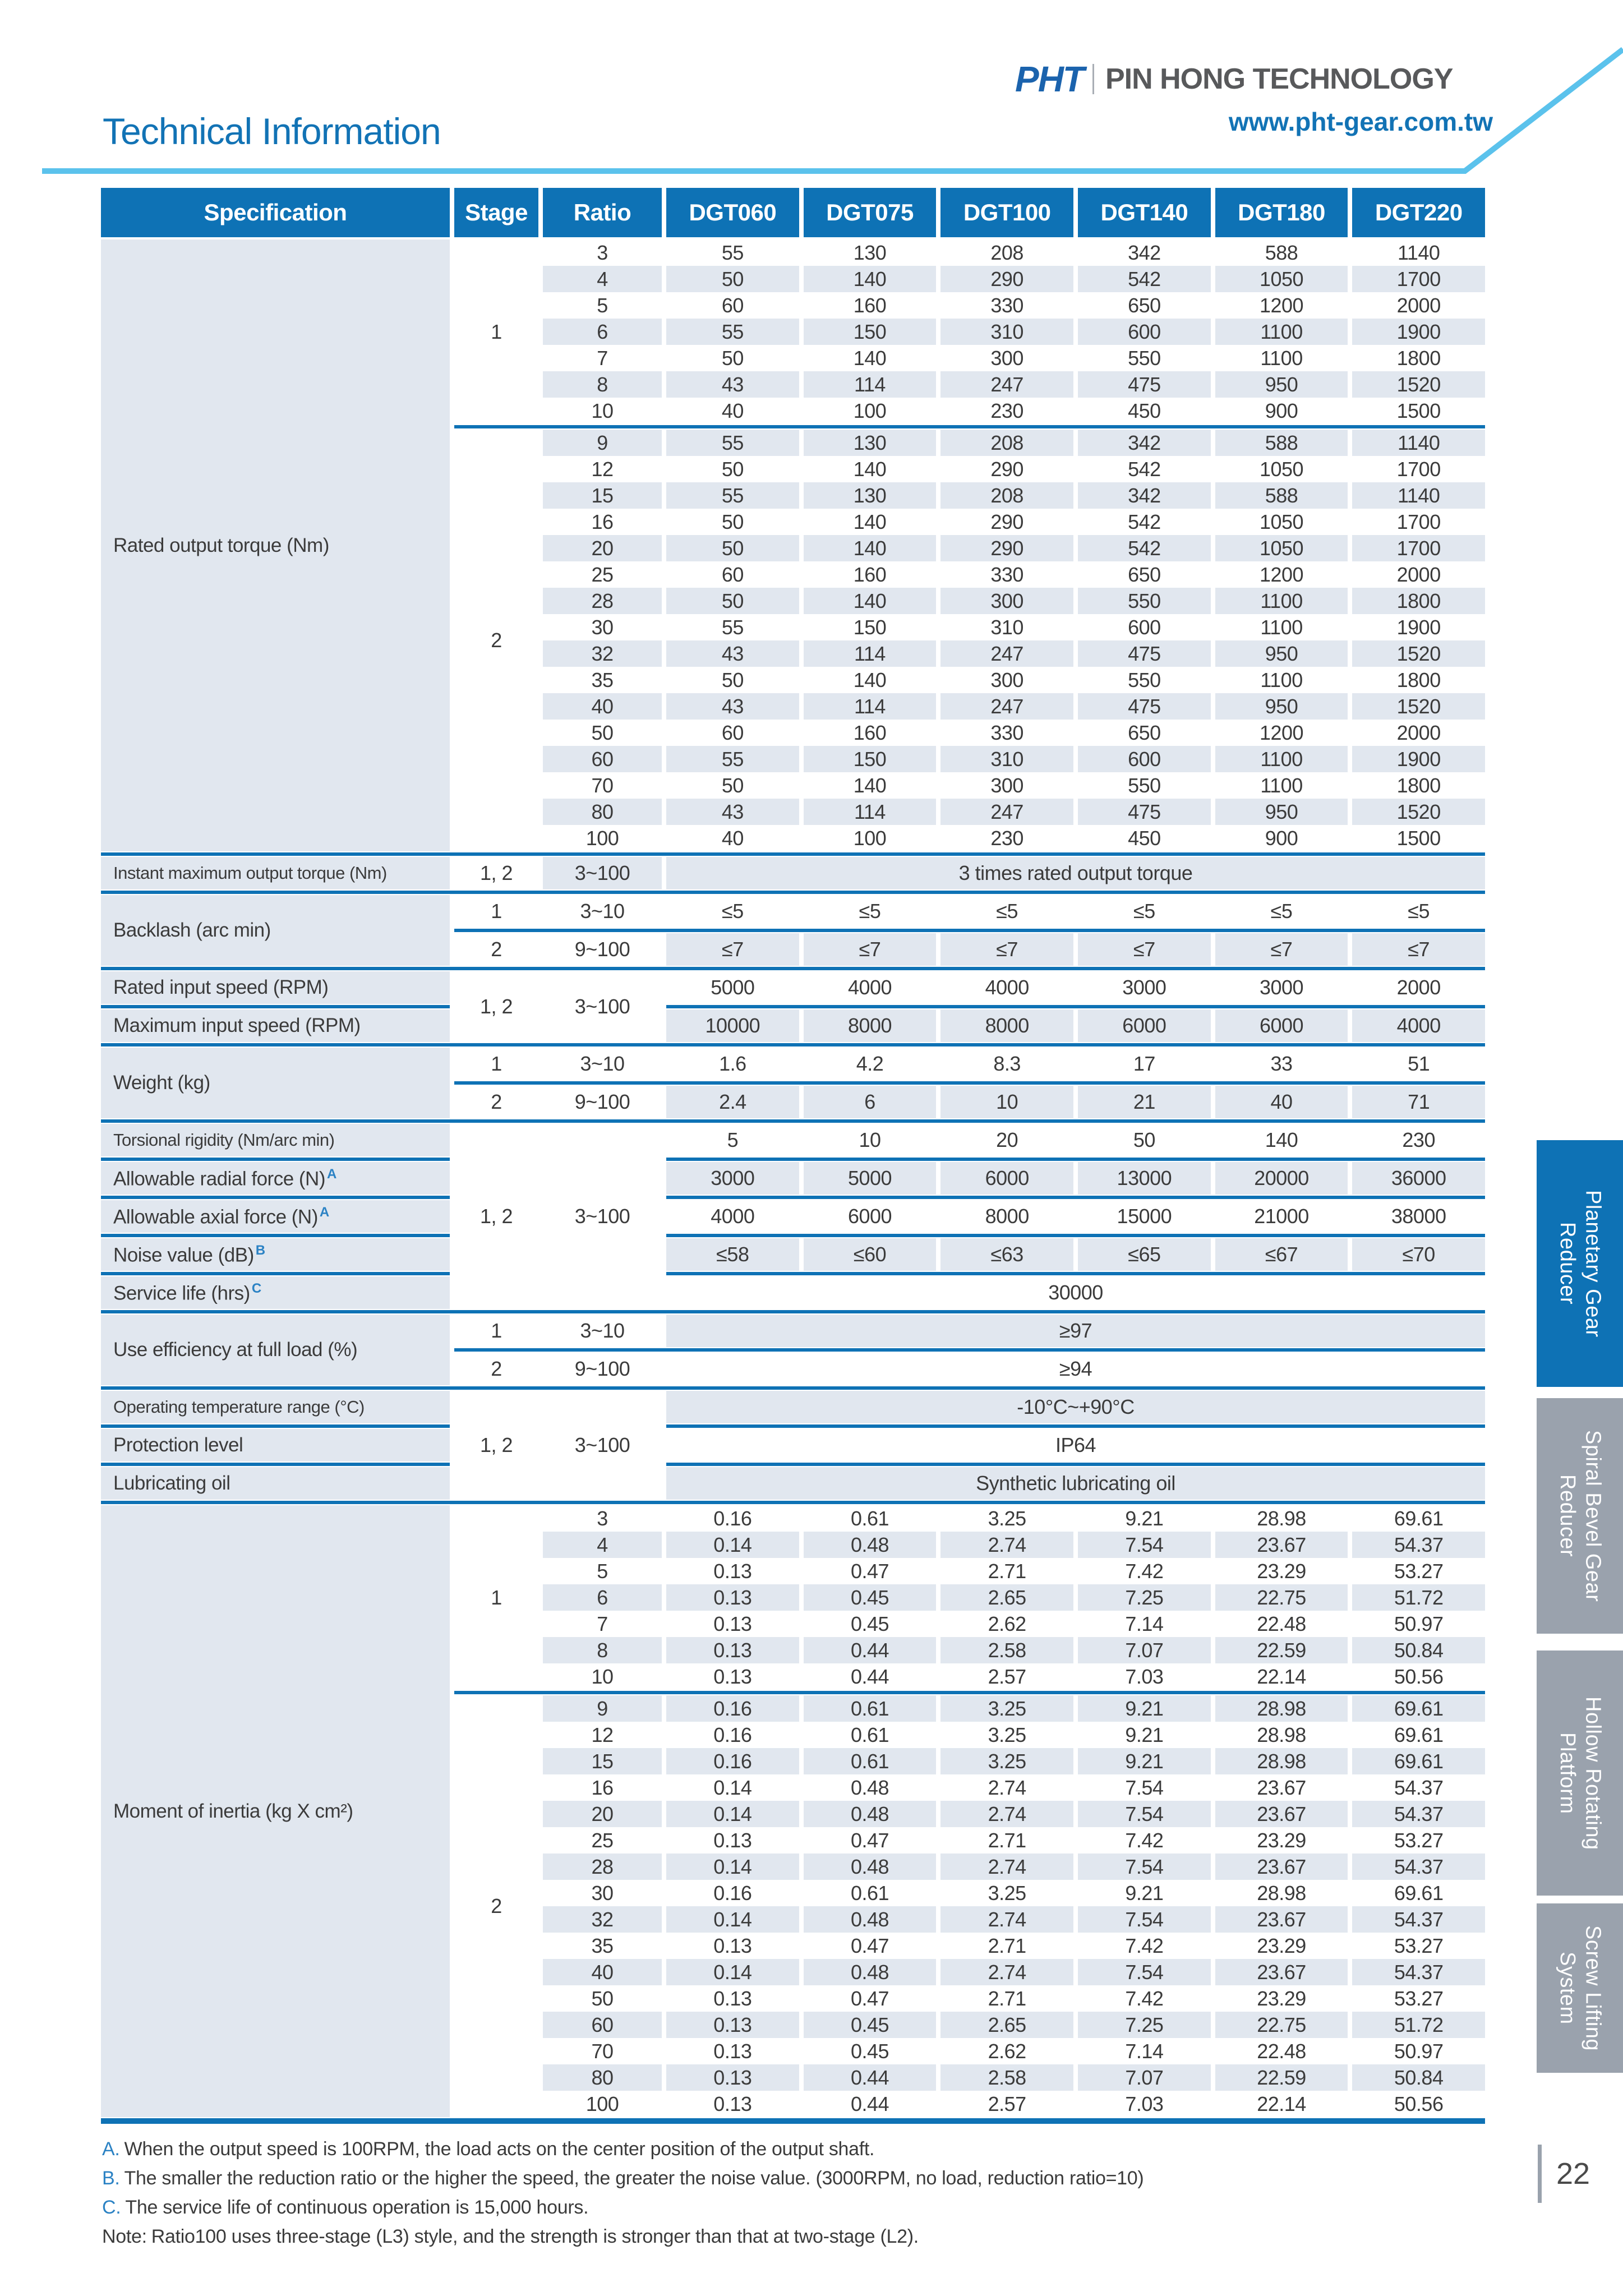 The image size is (1623, 2296). What do you see at coordinates (1007, 1814) in the screenshot?
I see `value-cell: 2.74` at bounding box center [1007, 1814].